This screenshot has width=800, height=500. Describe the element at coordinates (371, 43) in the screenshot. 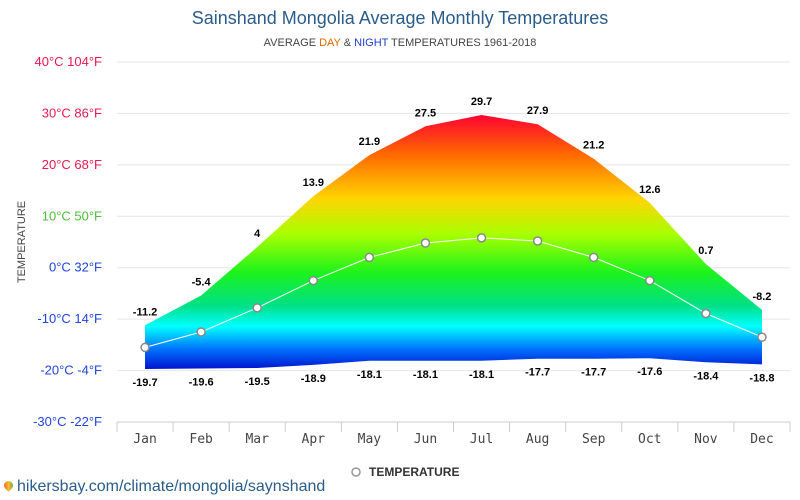

I see `subtitle-night: NIGHT` at that location.